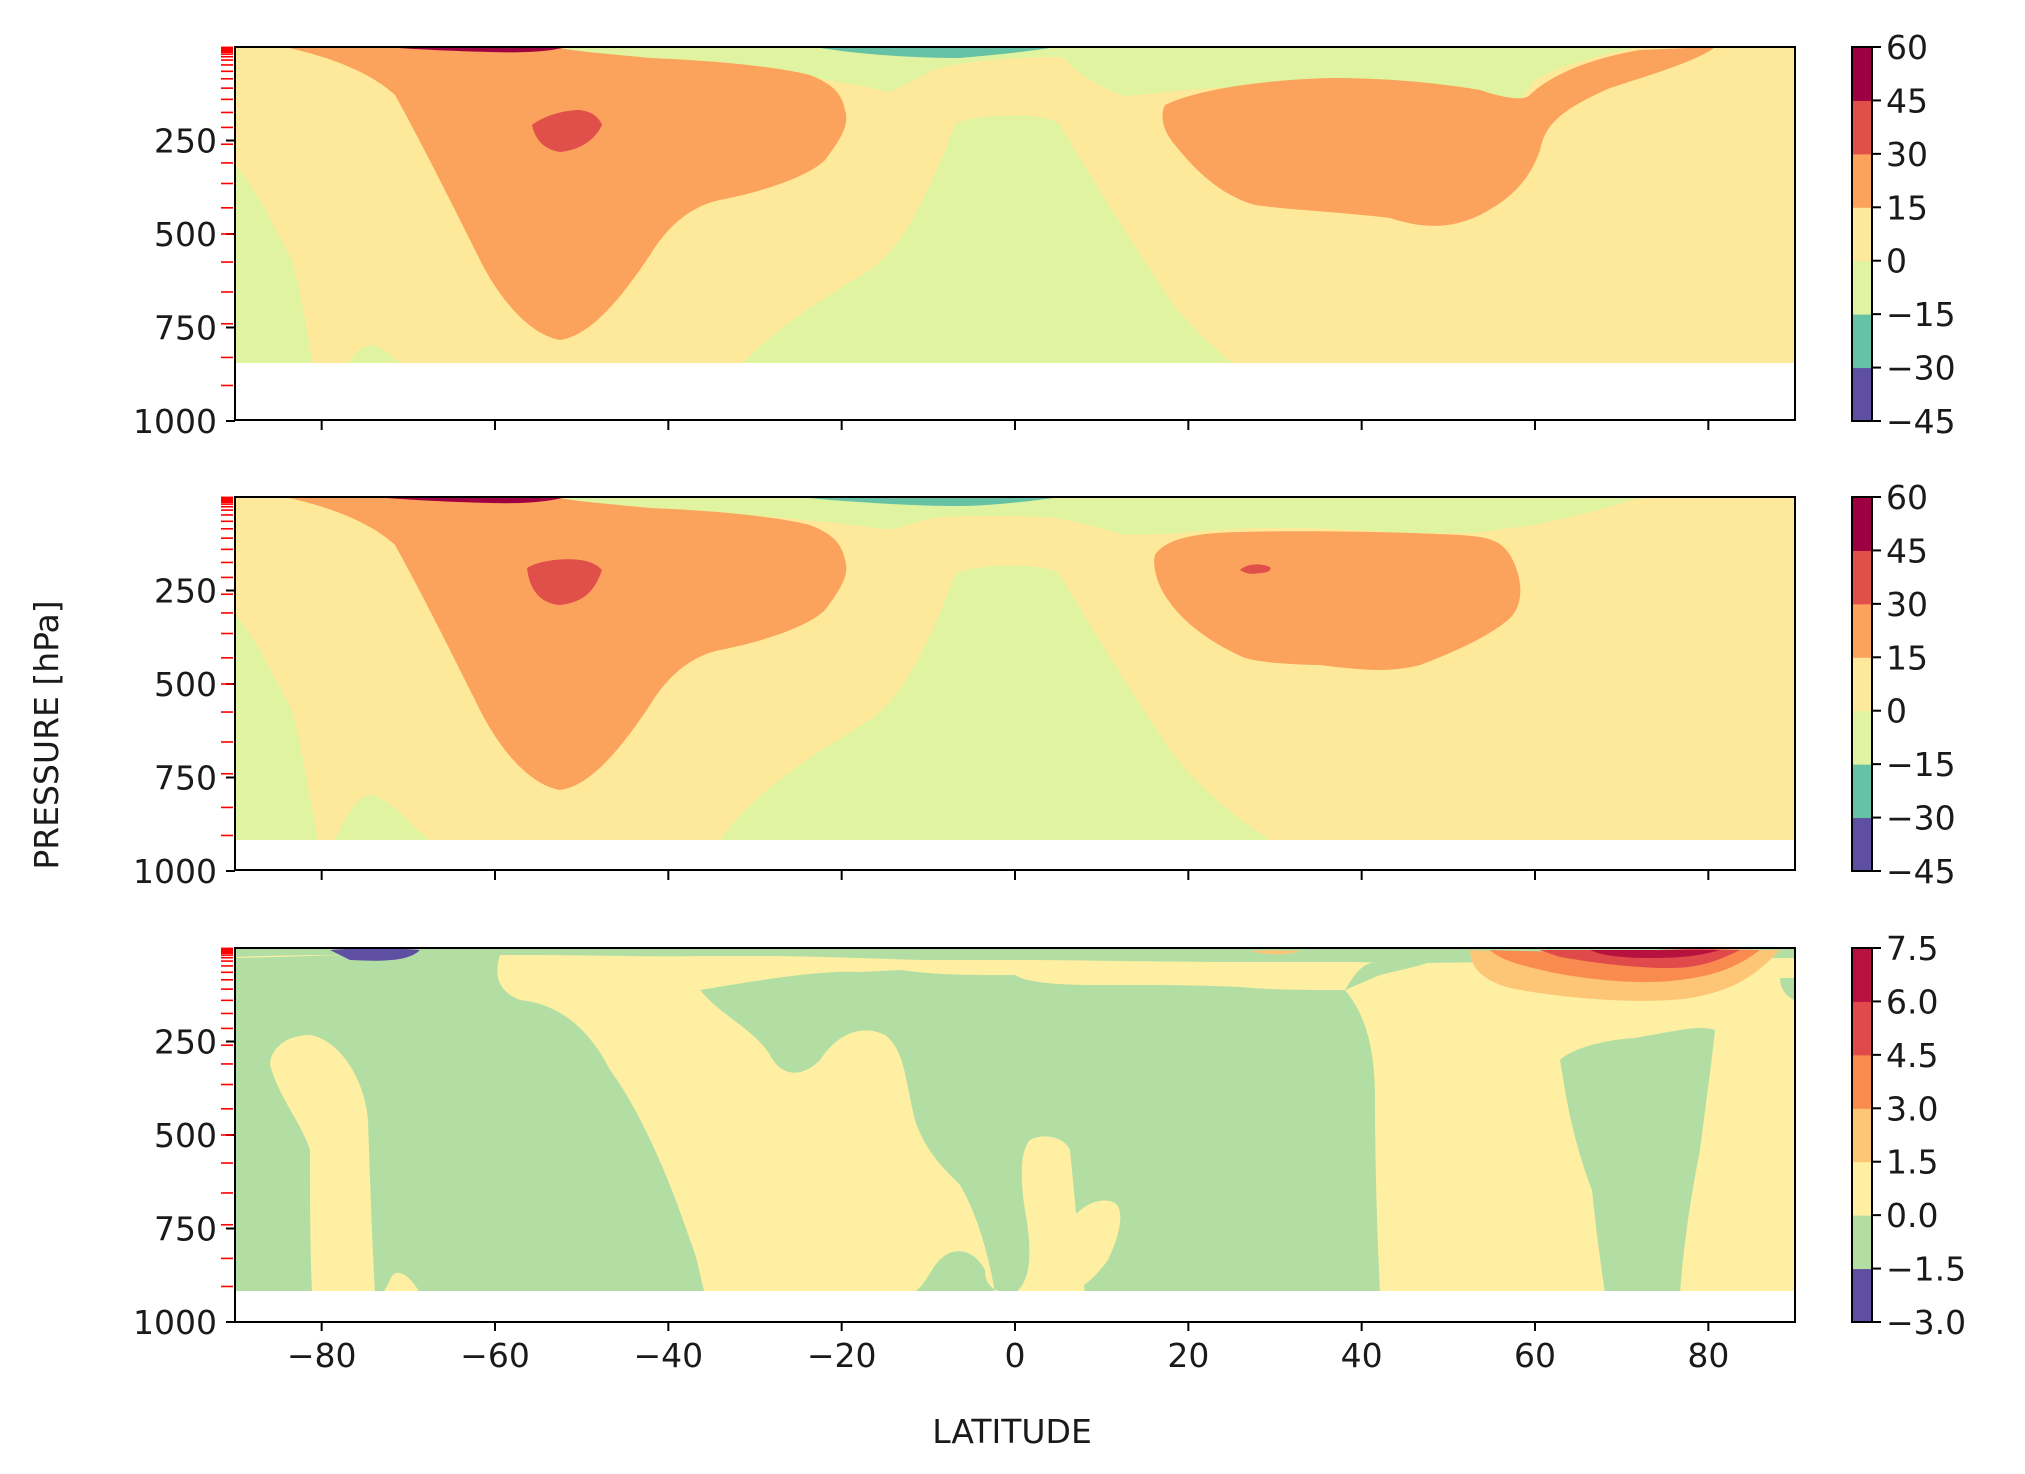 The height and width of the screenshot is (1474, 2025). What do you see at coordinates (1903, 234) in the screenshot?
I see `colorbar-top: 60 45 30 15 0 −15 −30 −45` at bounding box center [1903, 234].